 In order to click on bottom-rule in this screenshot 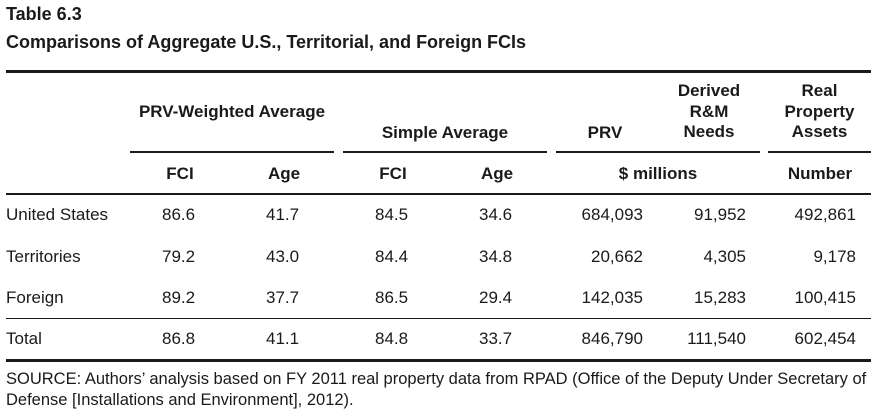, I will do `click(438, 360)`.